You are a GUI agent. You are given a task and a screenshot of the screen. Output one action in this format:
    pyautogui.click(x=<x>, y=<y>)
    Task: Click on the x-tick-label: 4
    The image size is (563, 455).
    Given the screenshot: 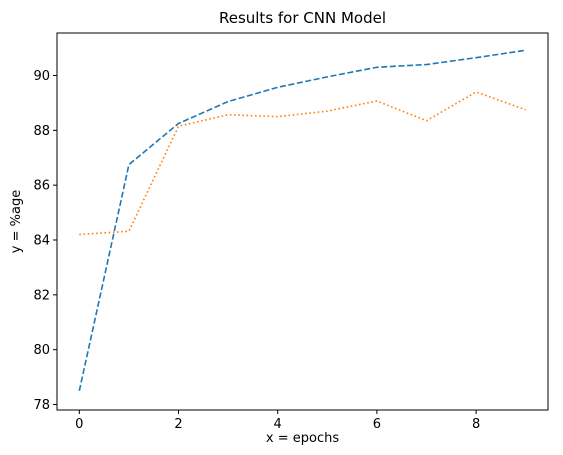 What is the action you would take?
    pyautogui.click(x=278, y=424)
    